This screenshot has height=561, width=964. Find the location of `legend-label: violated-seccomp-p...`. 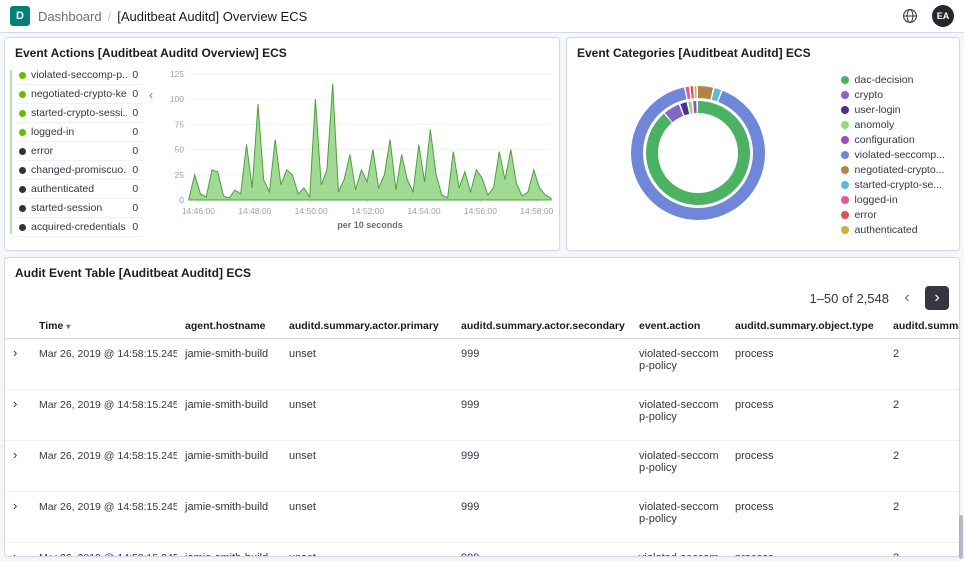

legend-label: violated-seccomp-p... is located at coordinates (79, 75).